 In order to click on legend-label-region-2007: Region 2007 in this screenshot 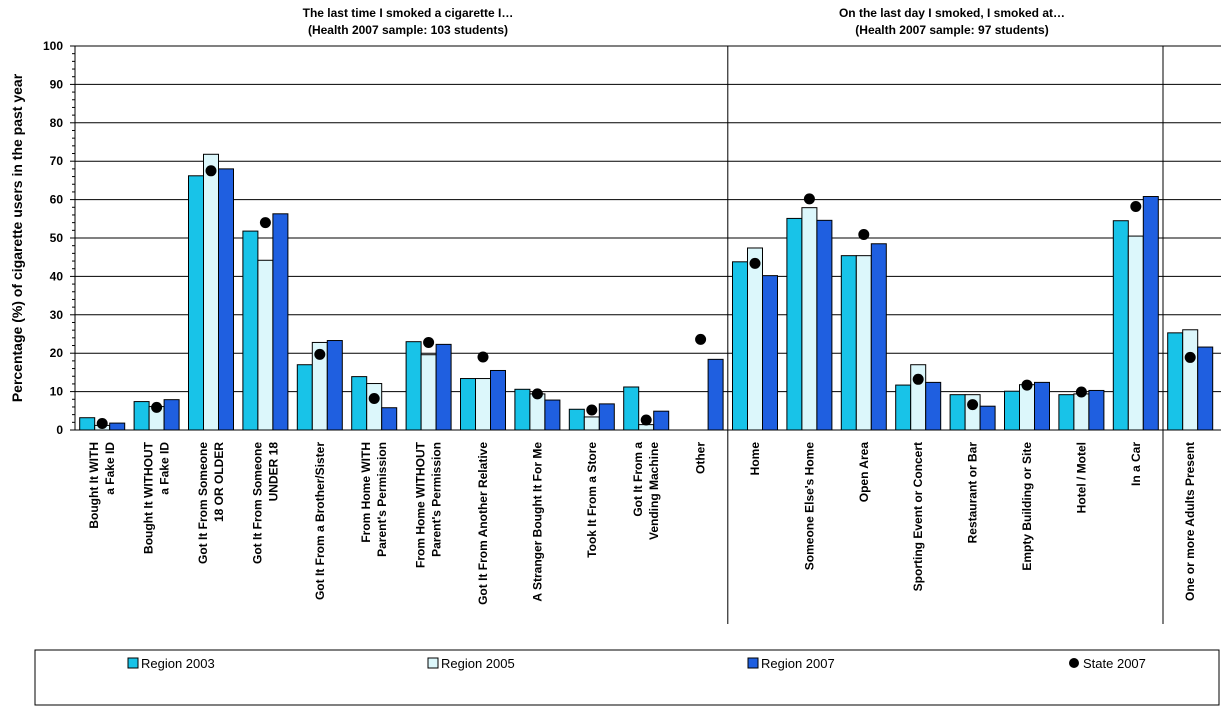, I will do `click(798, 663)`.